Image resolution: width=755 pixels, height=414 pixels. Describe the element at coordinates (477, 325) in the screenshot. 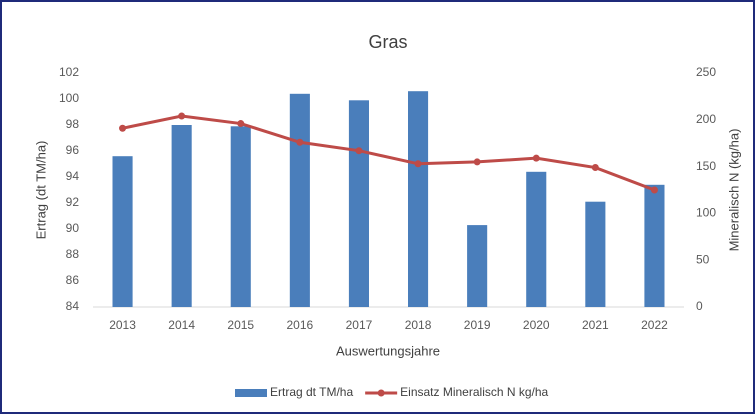

I see `x-tick-label: 2019` at that location.